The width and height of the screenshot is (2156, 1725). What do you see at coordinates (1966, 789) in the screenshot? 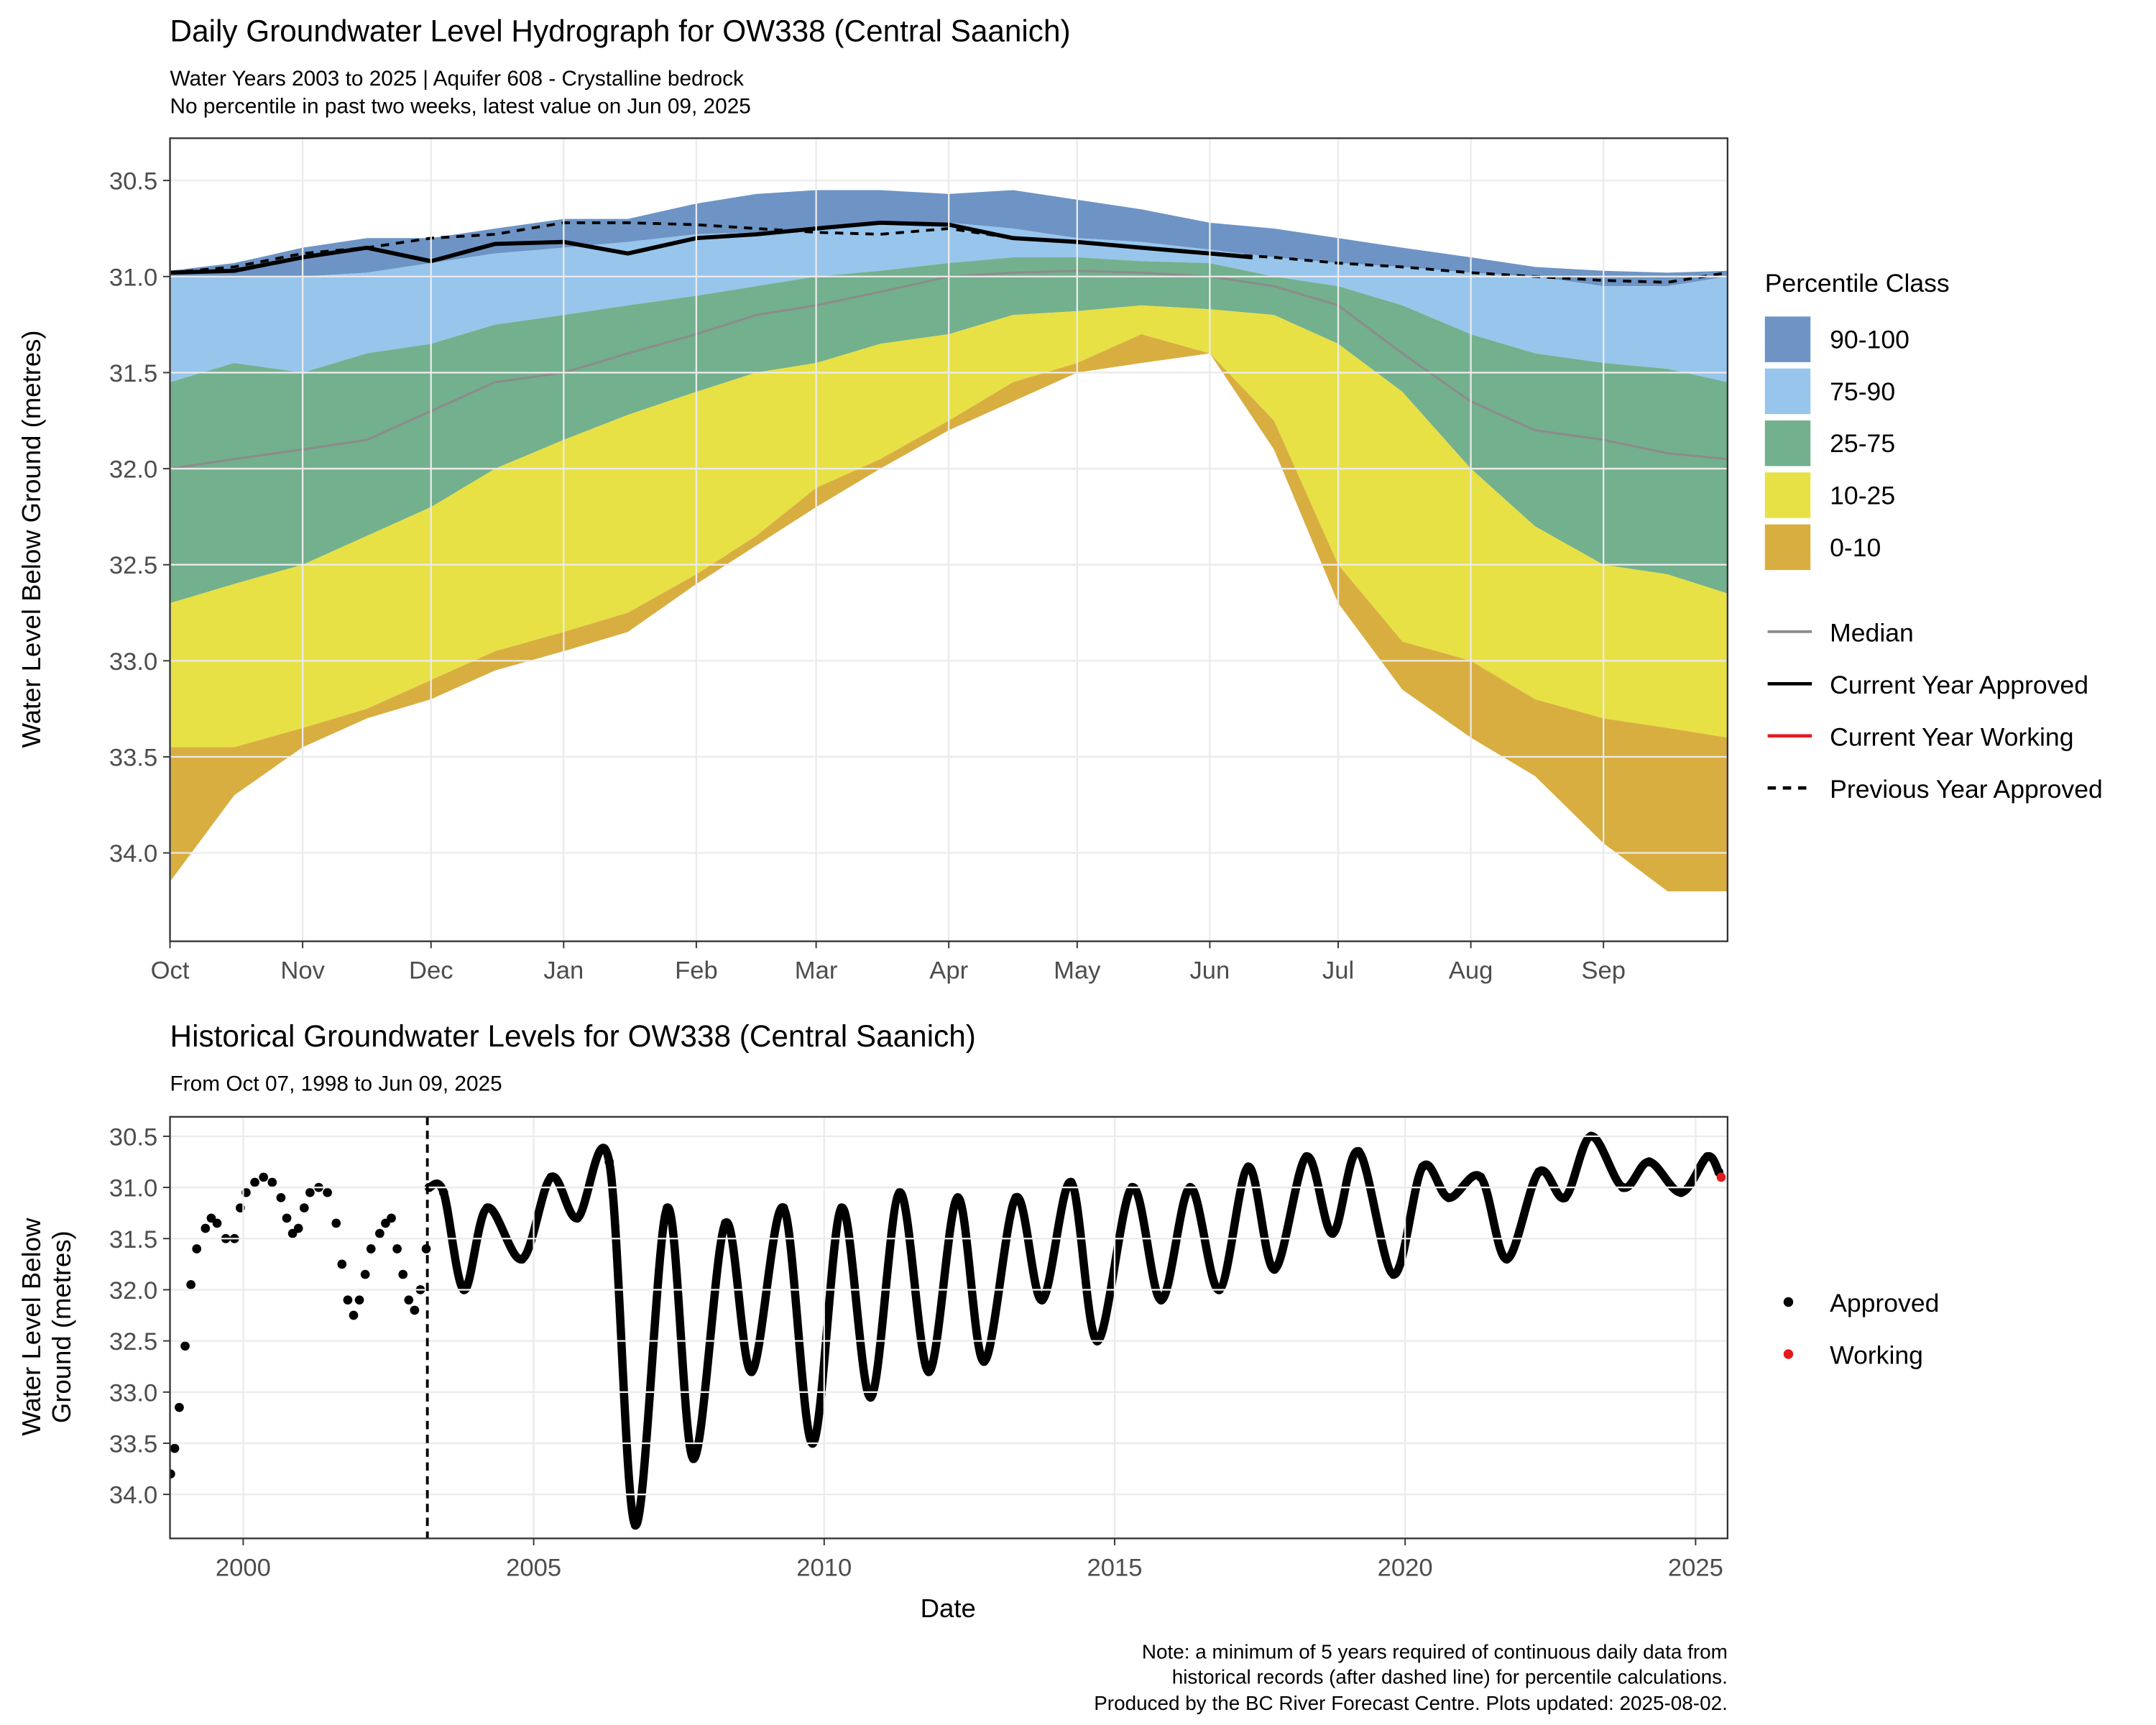
I see `legend-label: Previous Year Approved` at bounding box center [1966, 789].